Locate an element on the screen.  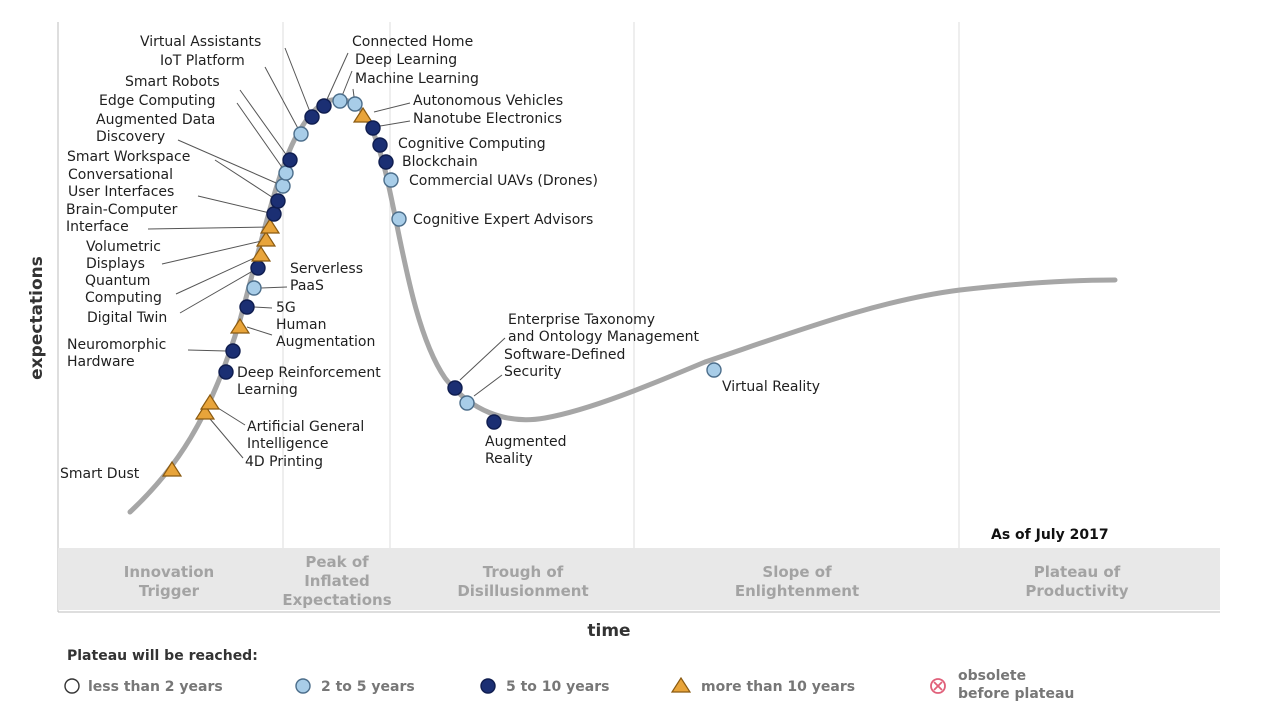
legend-marker-2to5 is located at coordinates (303, 686).